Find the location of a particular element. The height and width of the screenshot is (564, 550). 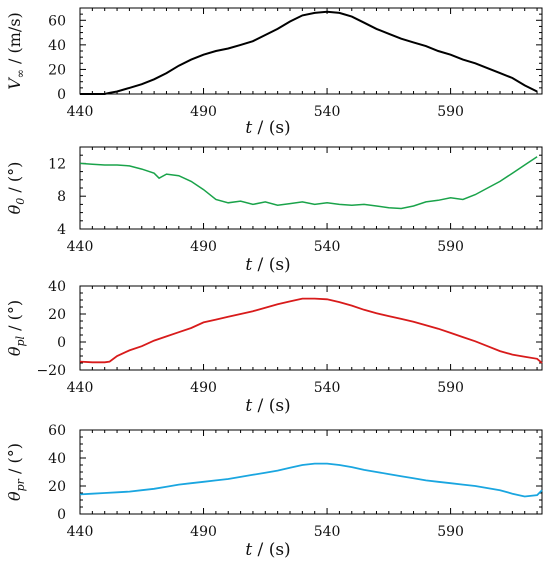

y-tick-labels: 4 8 12 is located at coordinates (57, 197).